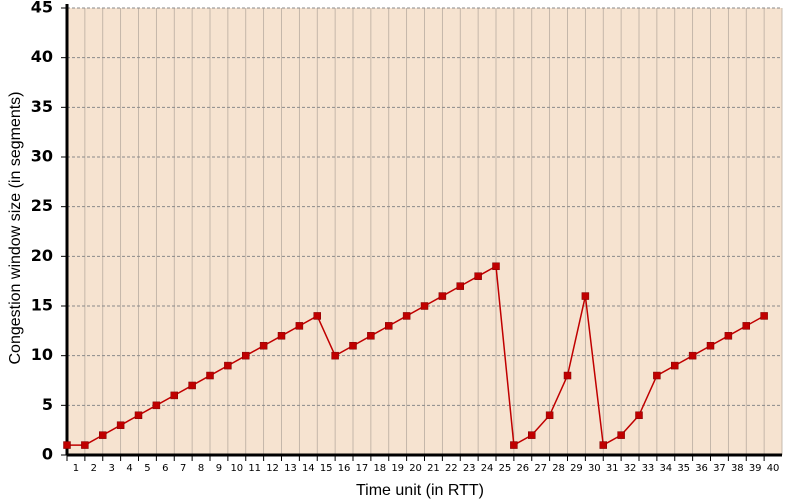 Image resolution: width=789 pixels, height=504 pixels. I want to click on x-tick-label: 39, so click(755, 468).